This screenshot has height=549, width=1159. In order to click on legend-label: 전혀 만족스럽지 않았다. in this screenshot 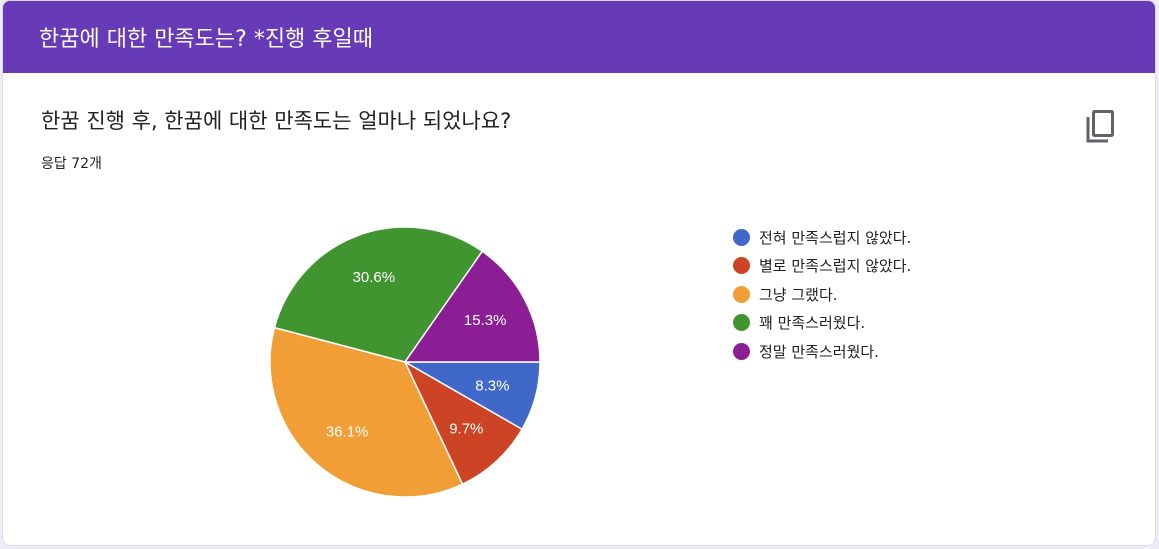, I will do `click(835, 237)`.